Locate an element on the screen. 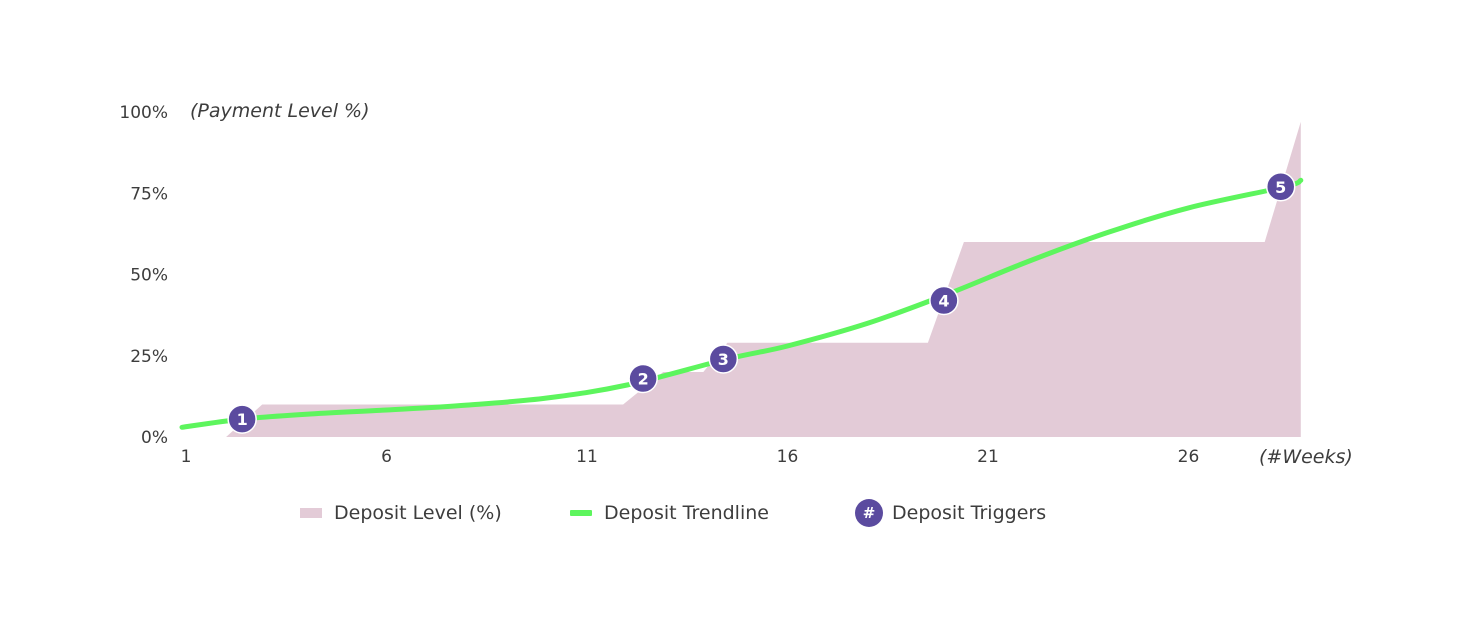 This screenshot has width=1474, height=624. legend-swatch-marker: # is located at coordinates (869, 513).